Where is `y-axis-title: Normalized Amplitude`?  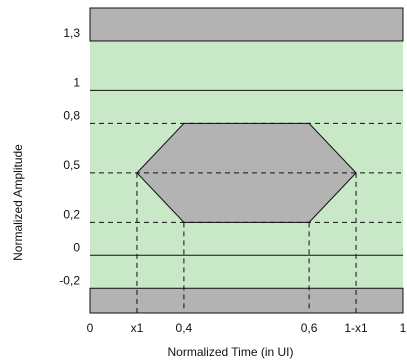
y-axis-title: Normalized Amplitude is located at coordinates (18, 202).